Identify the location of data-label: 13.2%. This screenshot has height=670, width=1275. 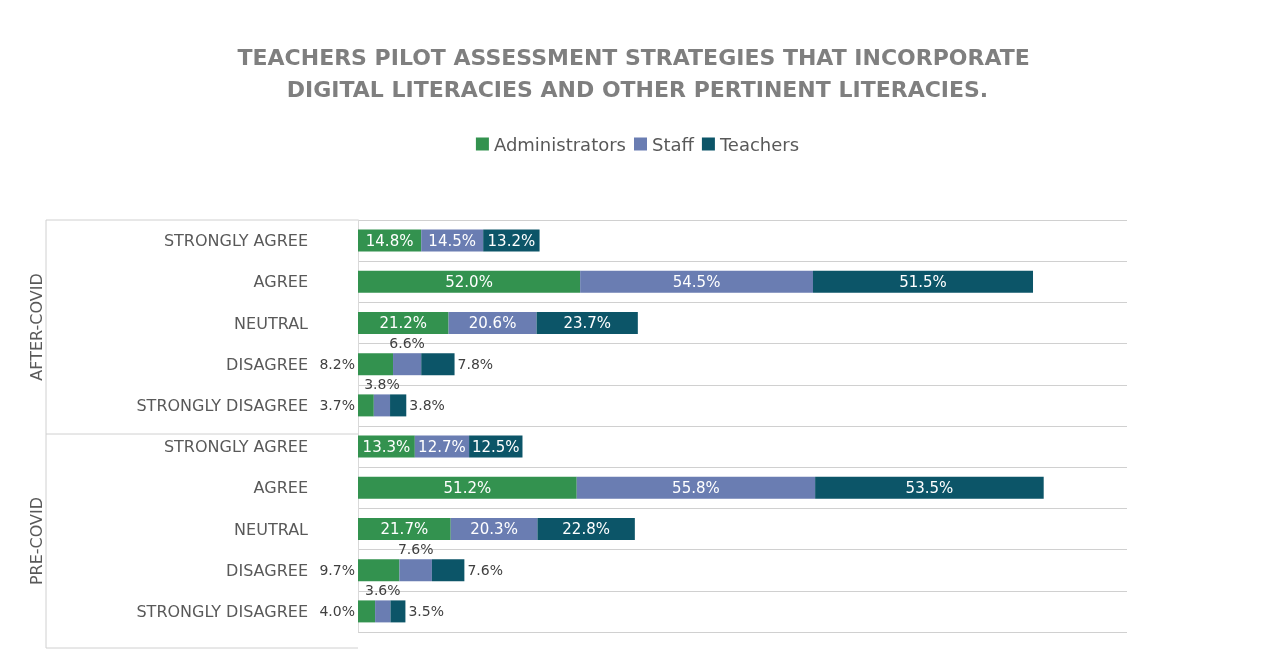
(511, 240).